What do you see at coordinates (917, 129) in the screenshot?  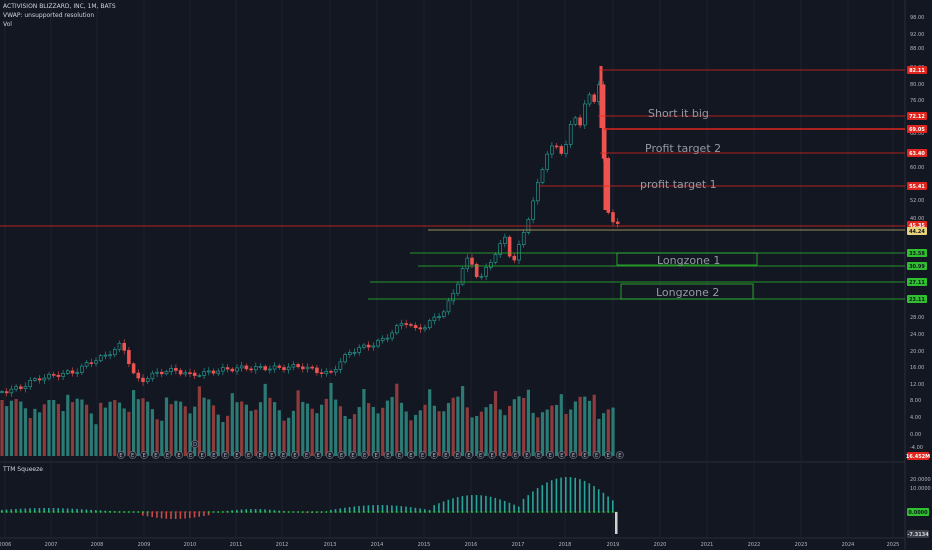 I see `price-tag` at bounding box center [917, 129].